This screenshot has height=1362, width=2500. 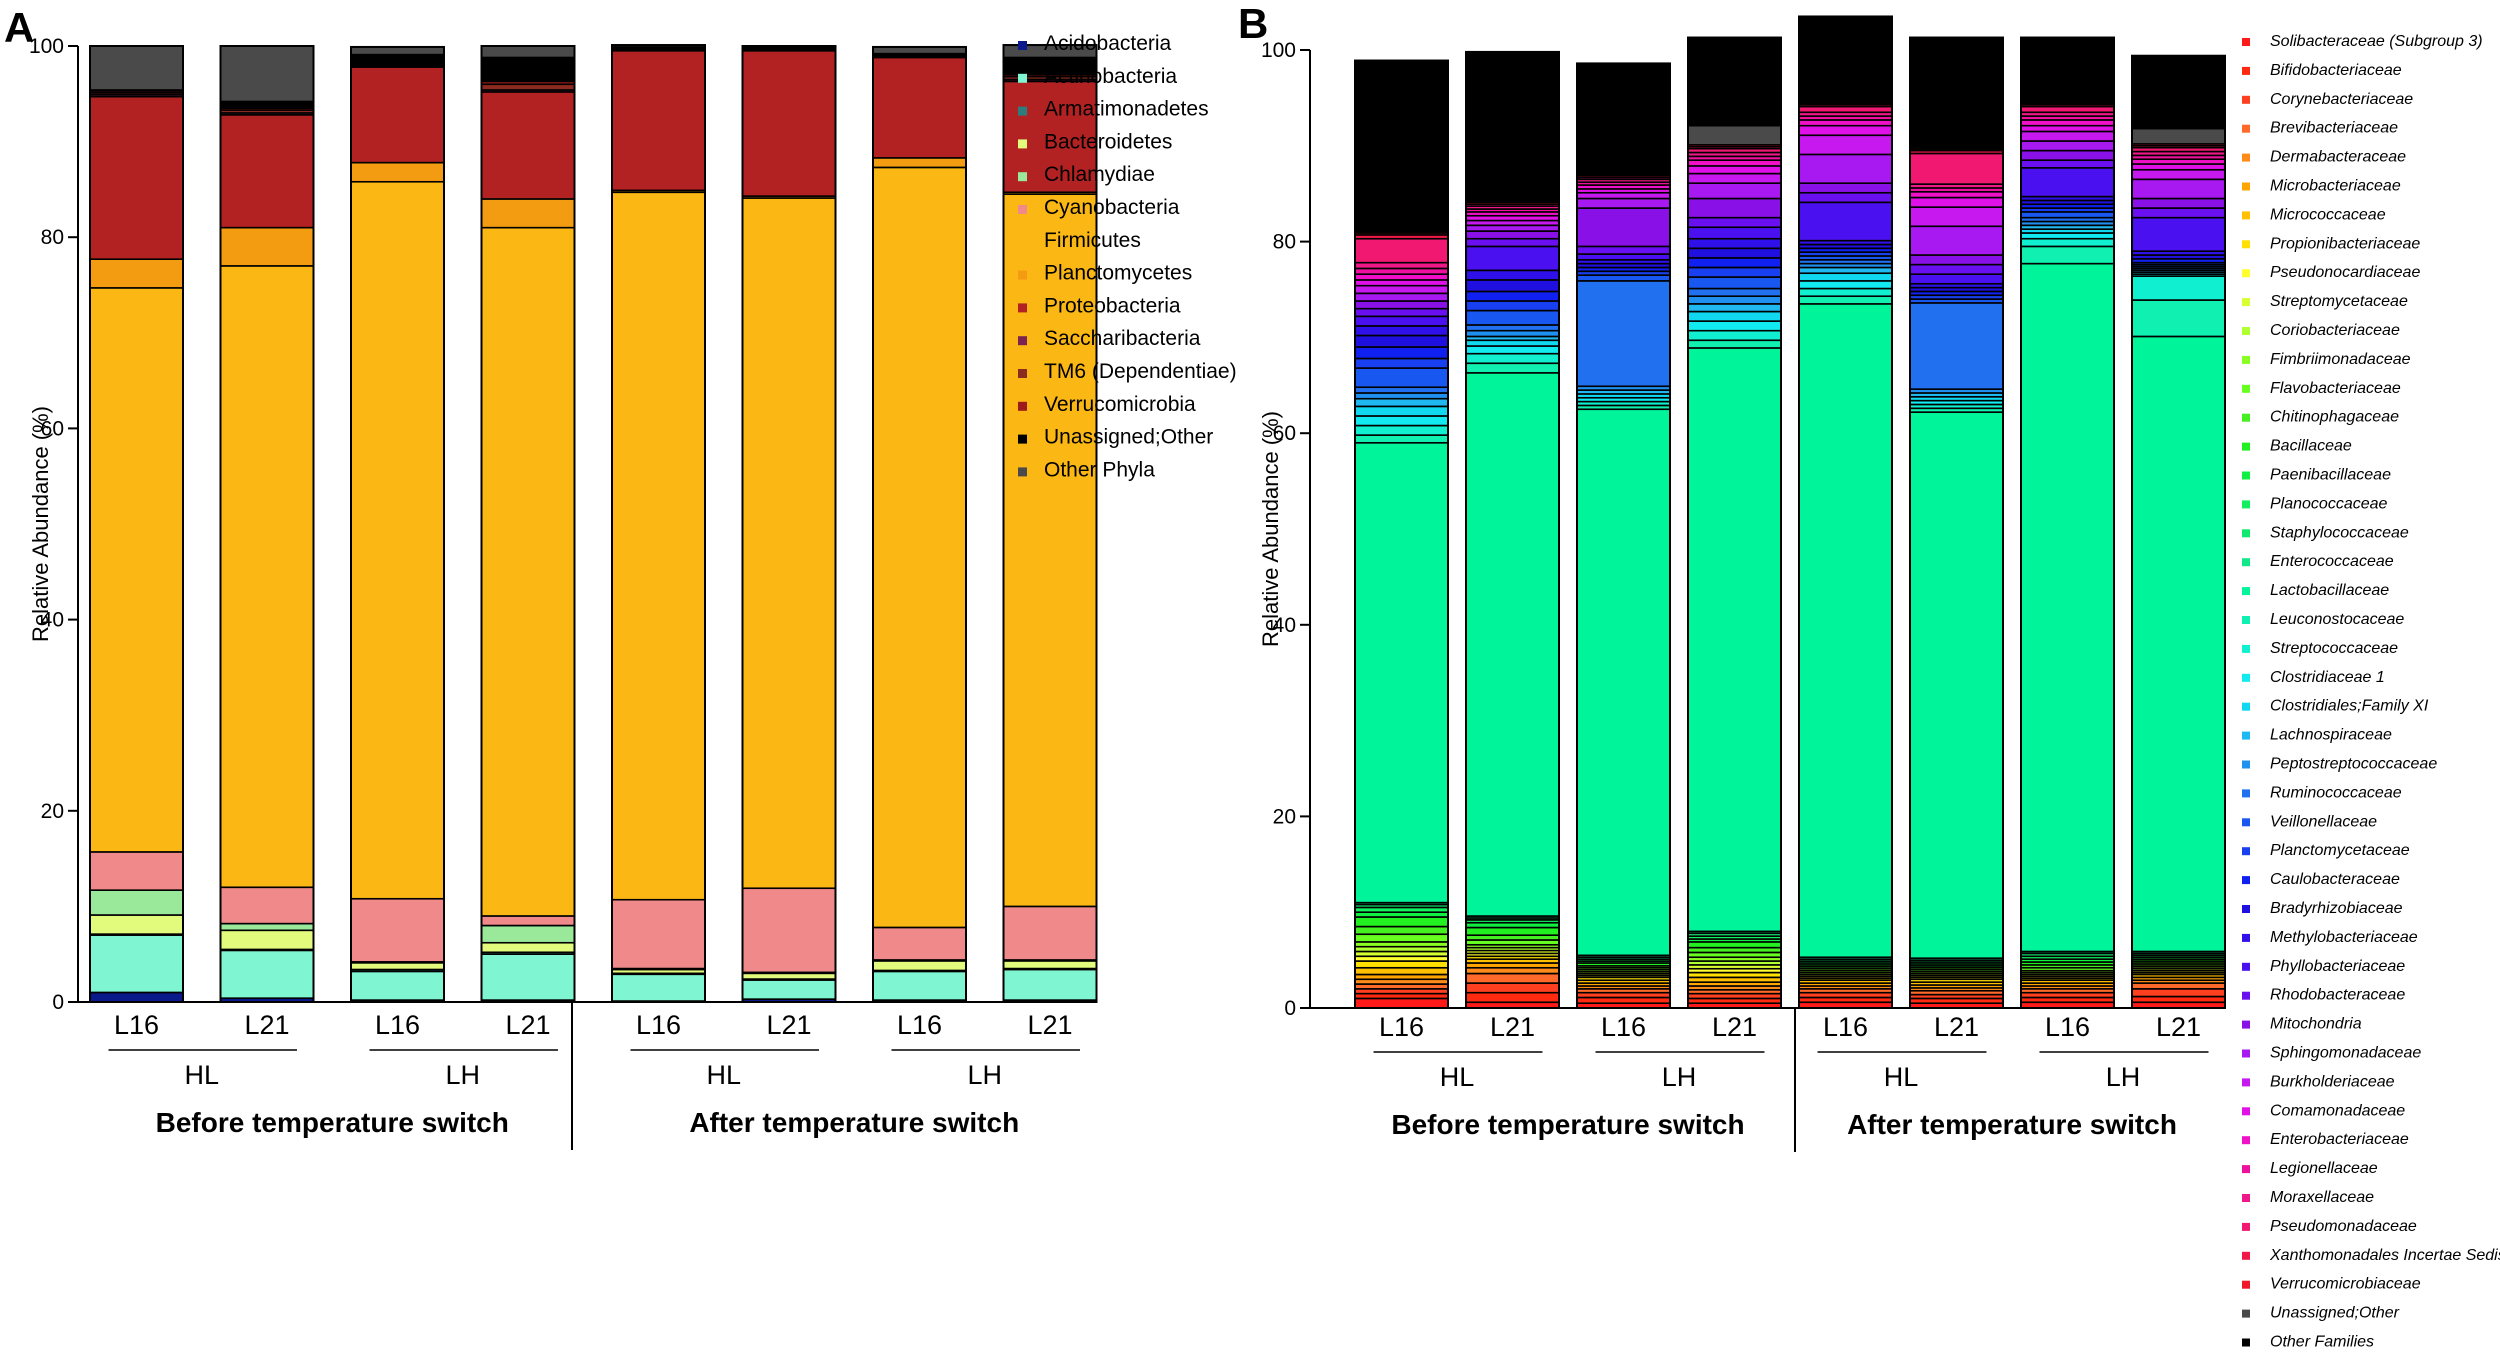 I want to click on legend-label: Leuconostocaceae, so click(x=2337, y=619).